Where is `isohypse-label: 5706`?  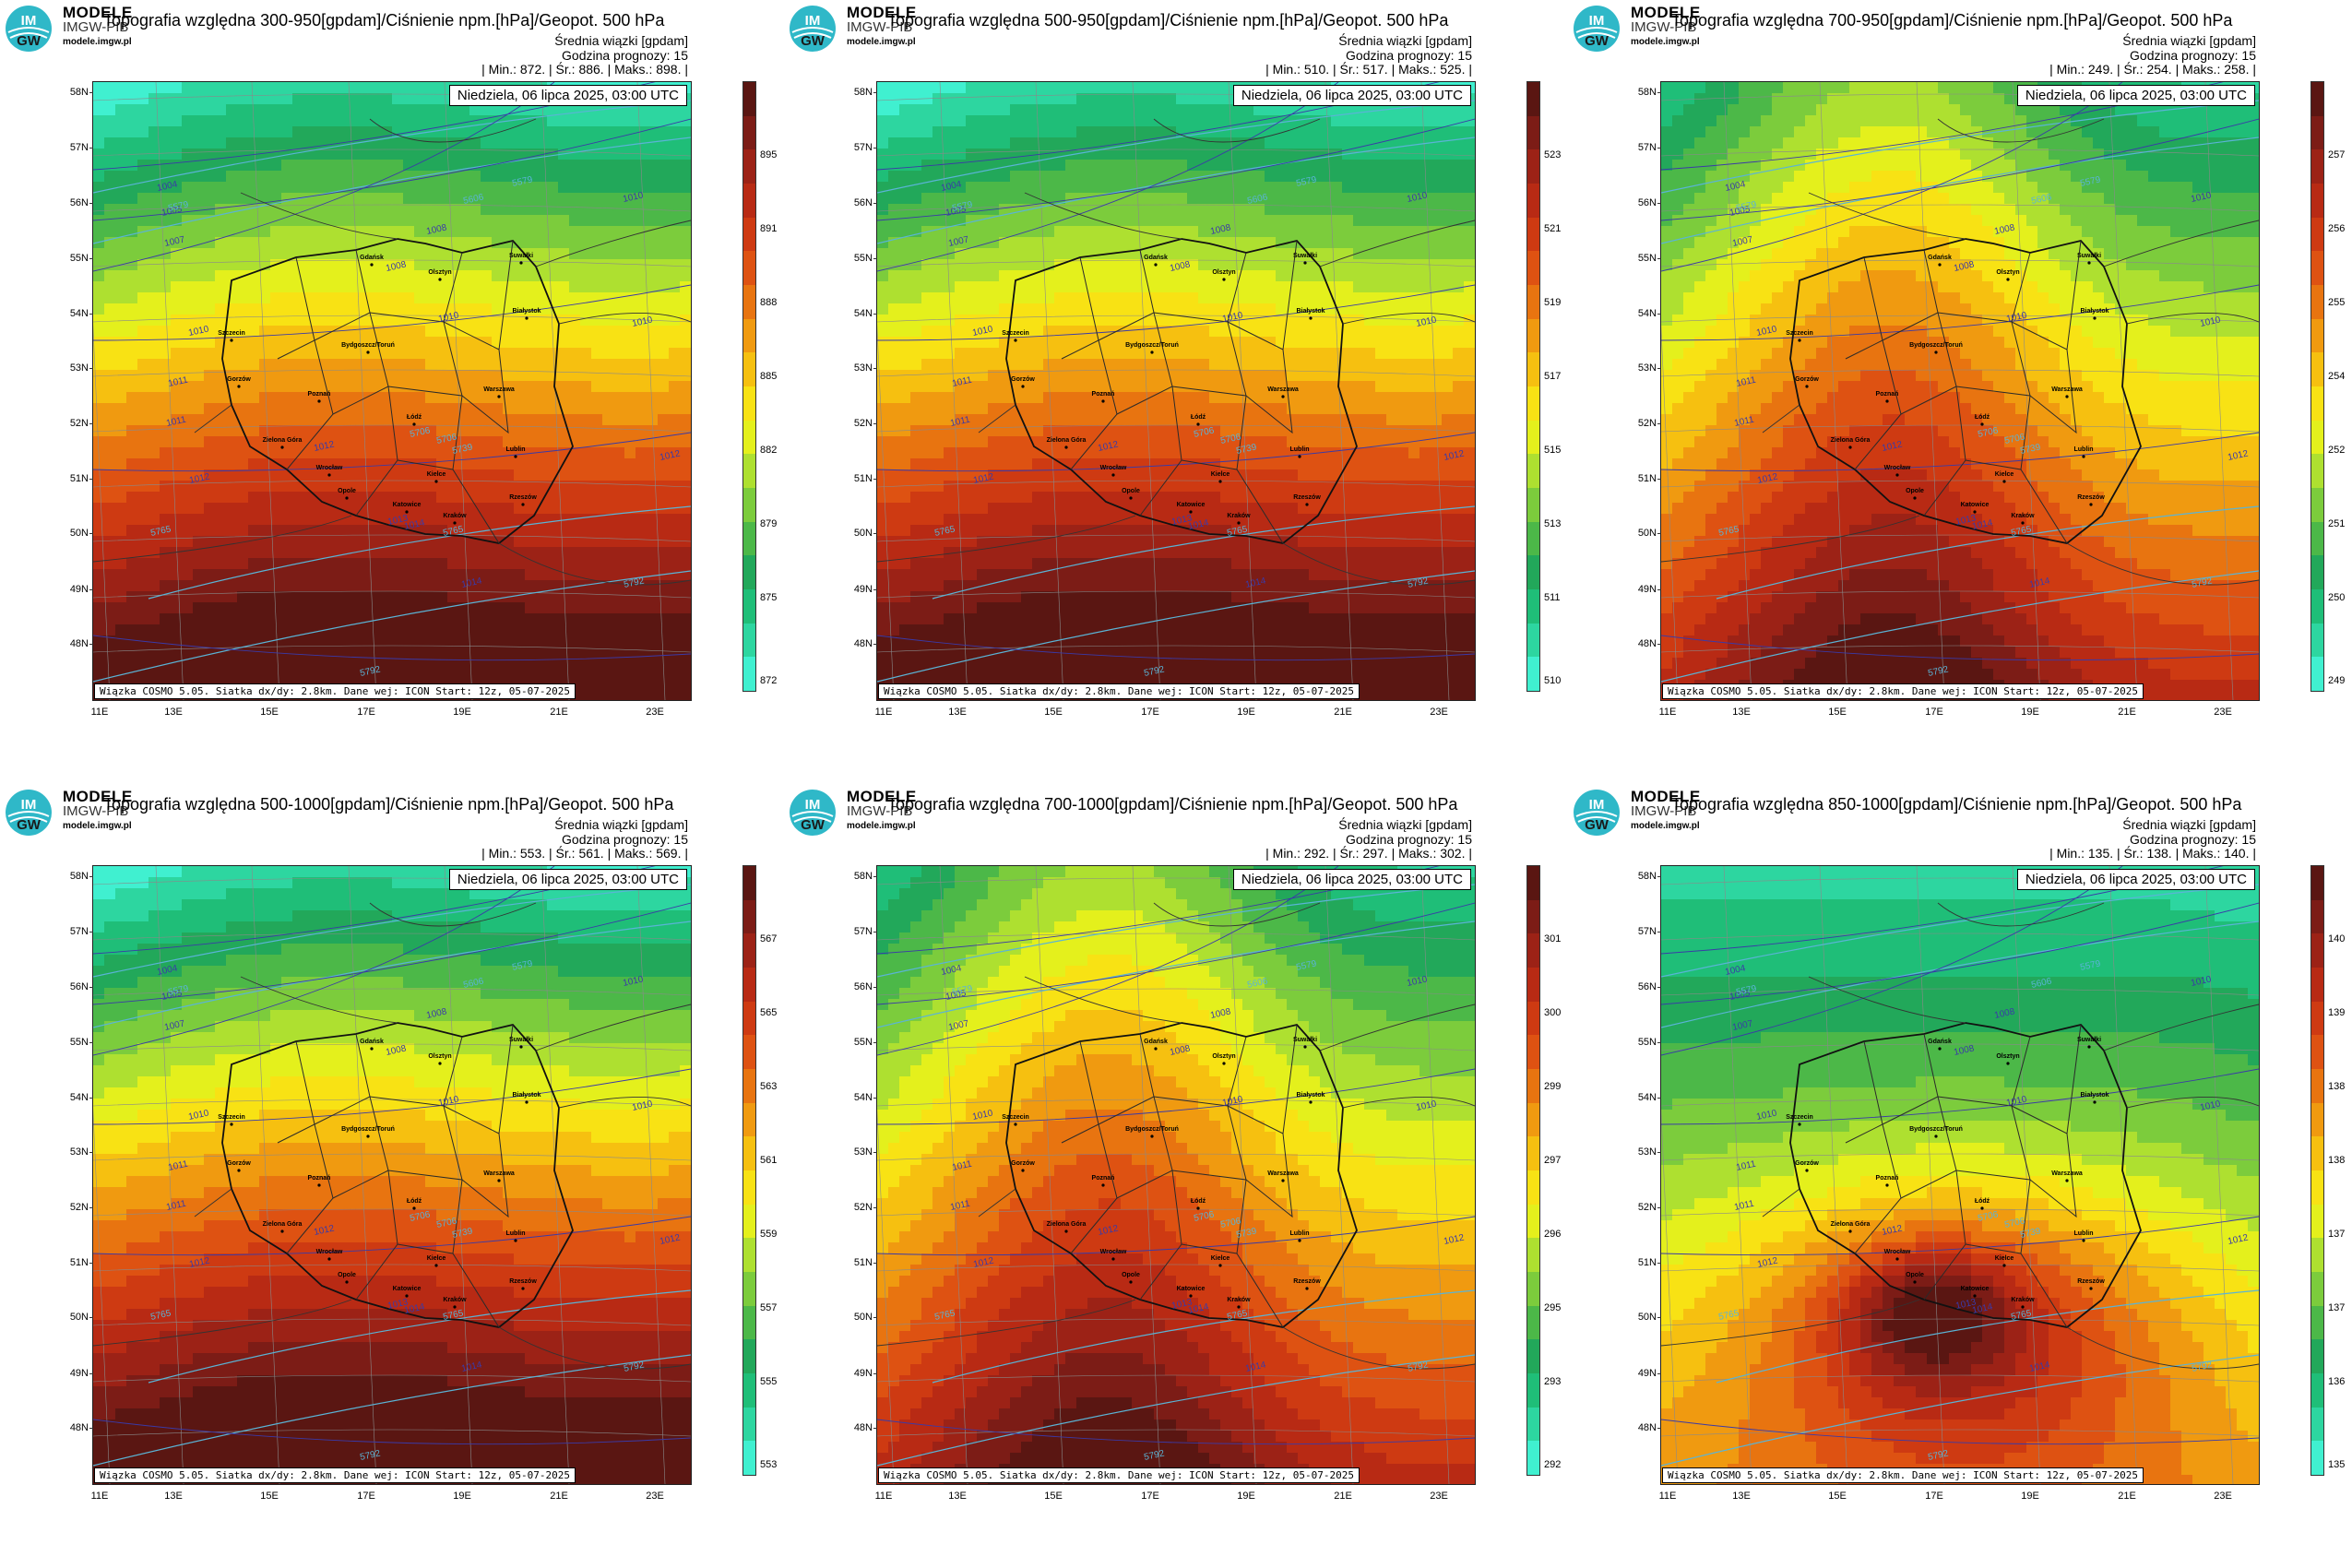
isohypse-label: 5706 is located at coordinates (446, 1222).